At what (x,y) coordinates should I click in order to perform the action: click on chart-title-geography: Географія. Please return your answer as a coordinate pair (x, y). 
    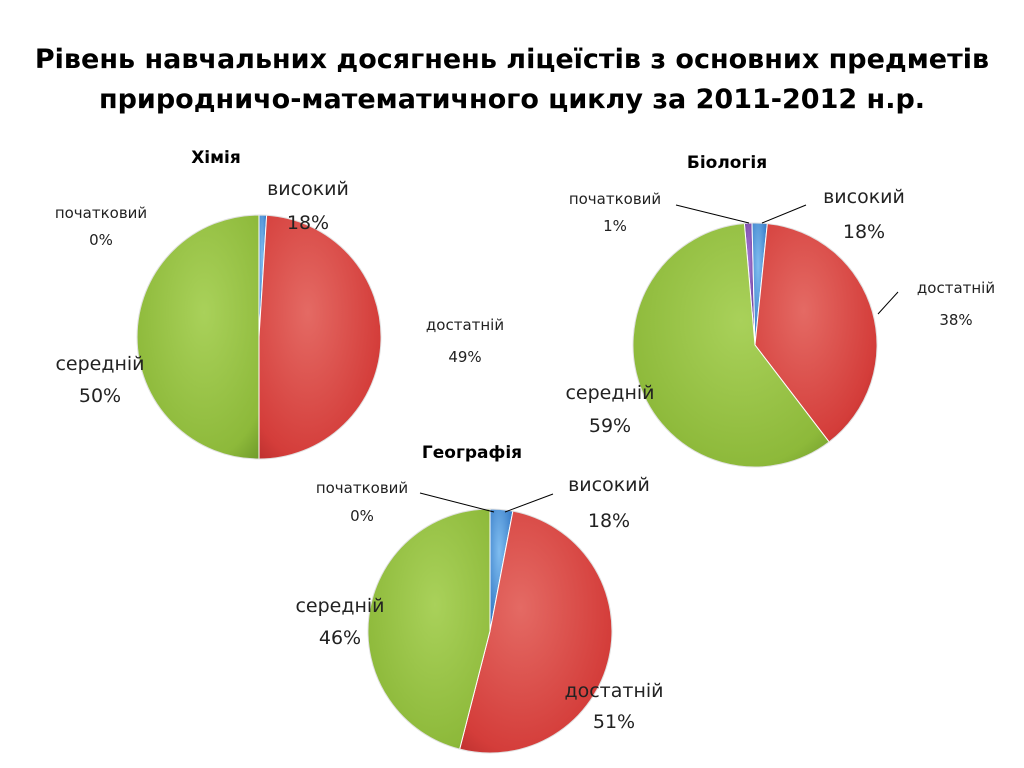
    Looking at the image, I should click on (472, 453).